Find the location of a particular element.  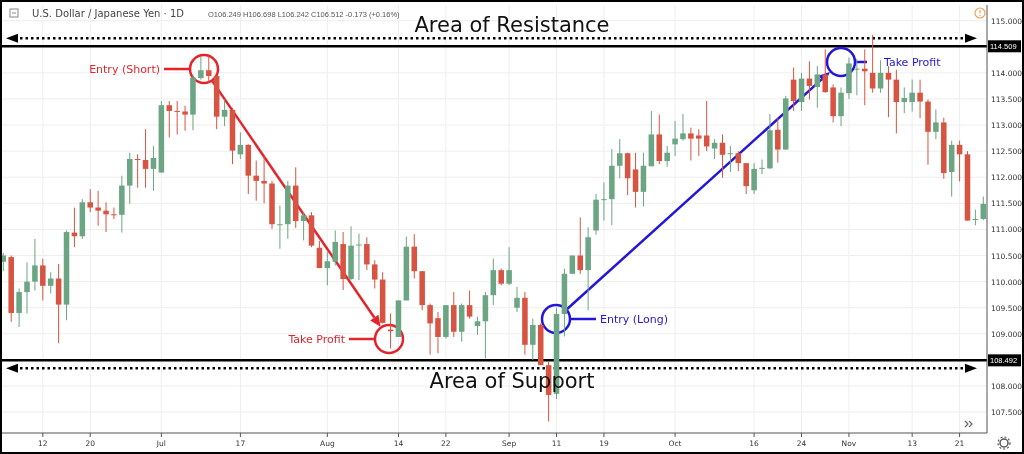

annotation: Entry (Long) is located at coordinates (634, 319).